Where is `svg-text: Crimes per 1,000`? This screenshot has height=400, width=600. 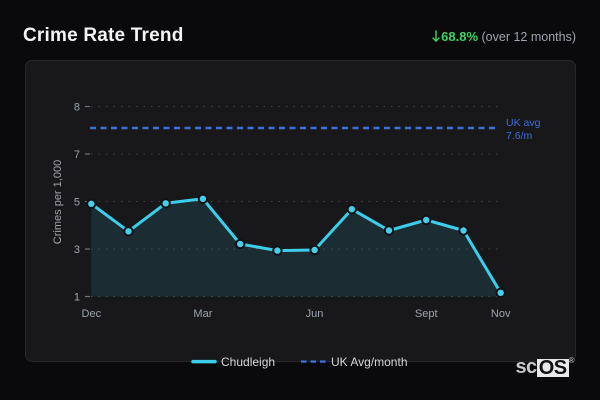
svg-text: Crimes per 1,000 is located at coordinates (58, 202).